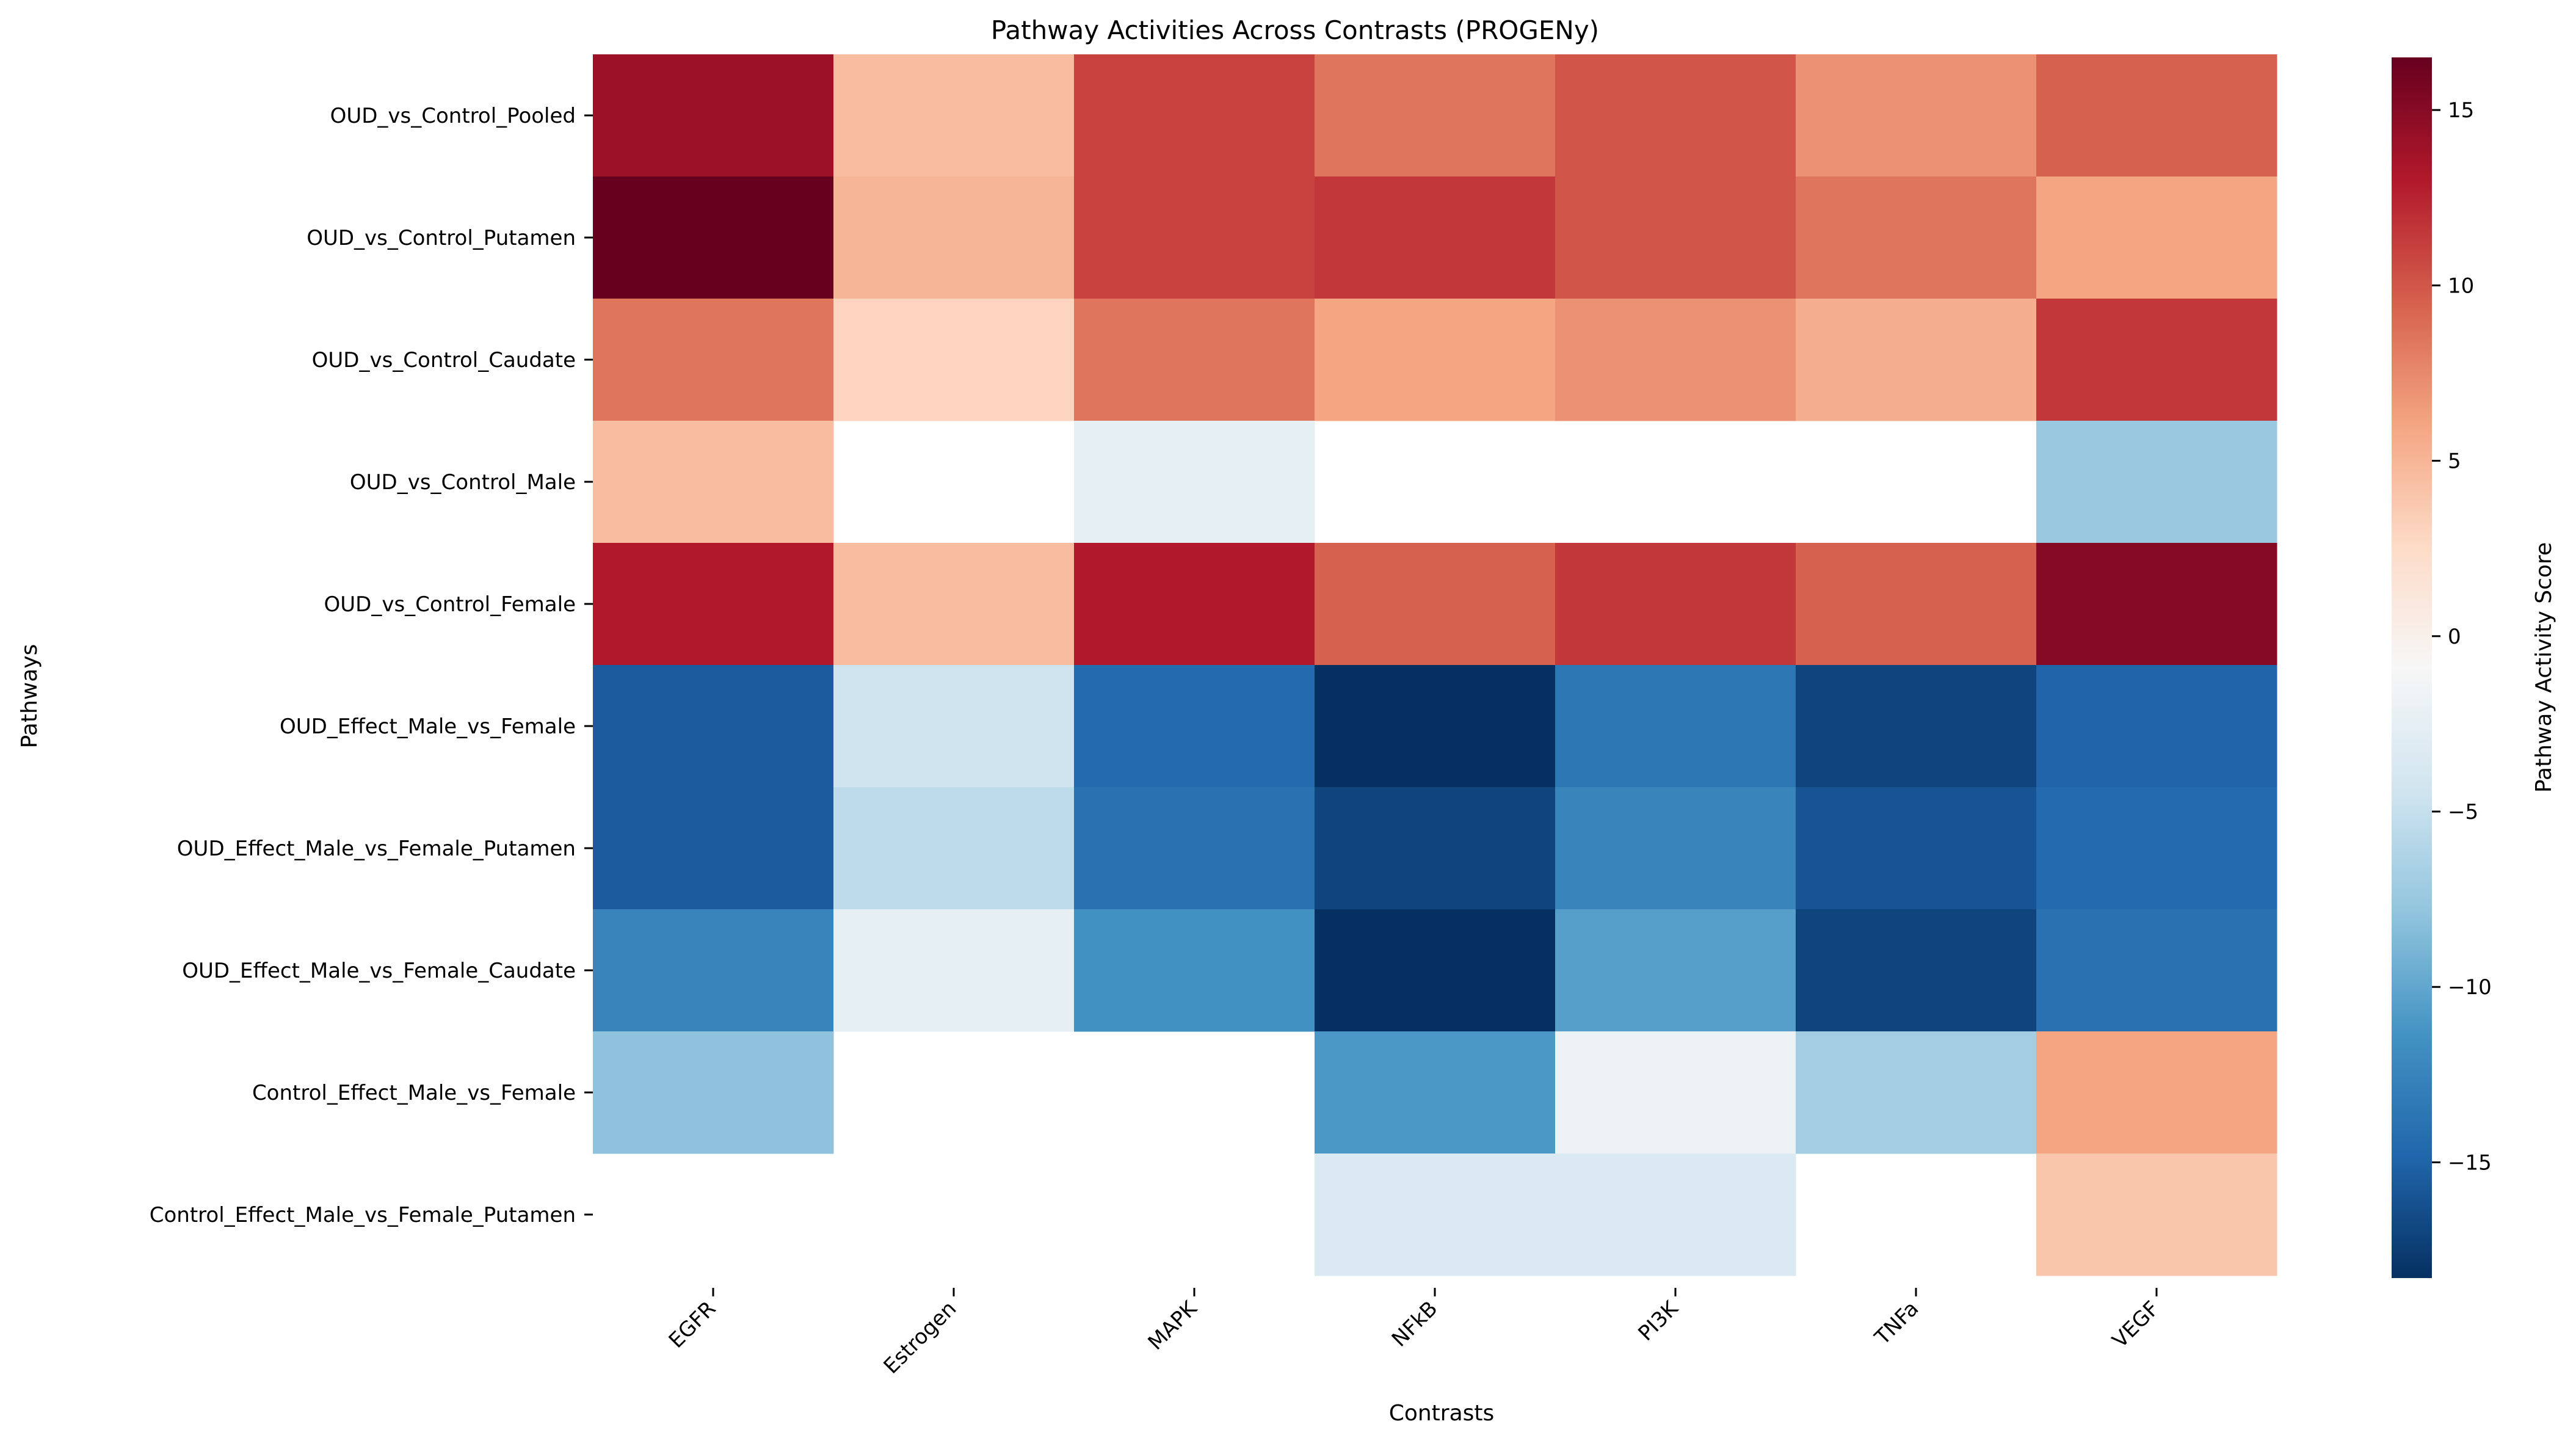  What do you see at coordinates (379, 971) in the screenshot?
I see `y-tick-label: OUD_Effect_Male_vs_Female_Caudate` at bounding box center [379, 971].